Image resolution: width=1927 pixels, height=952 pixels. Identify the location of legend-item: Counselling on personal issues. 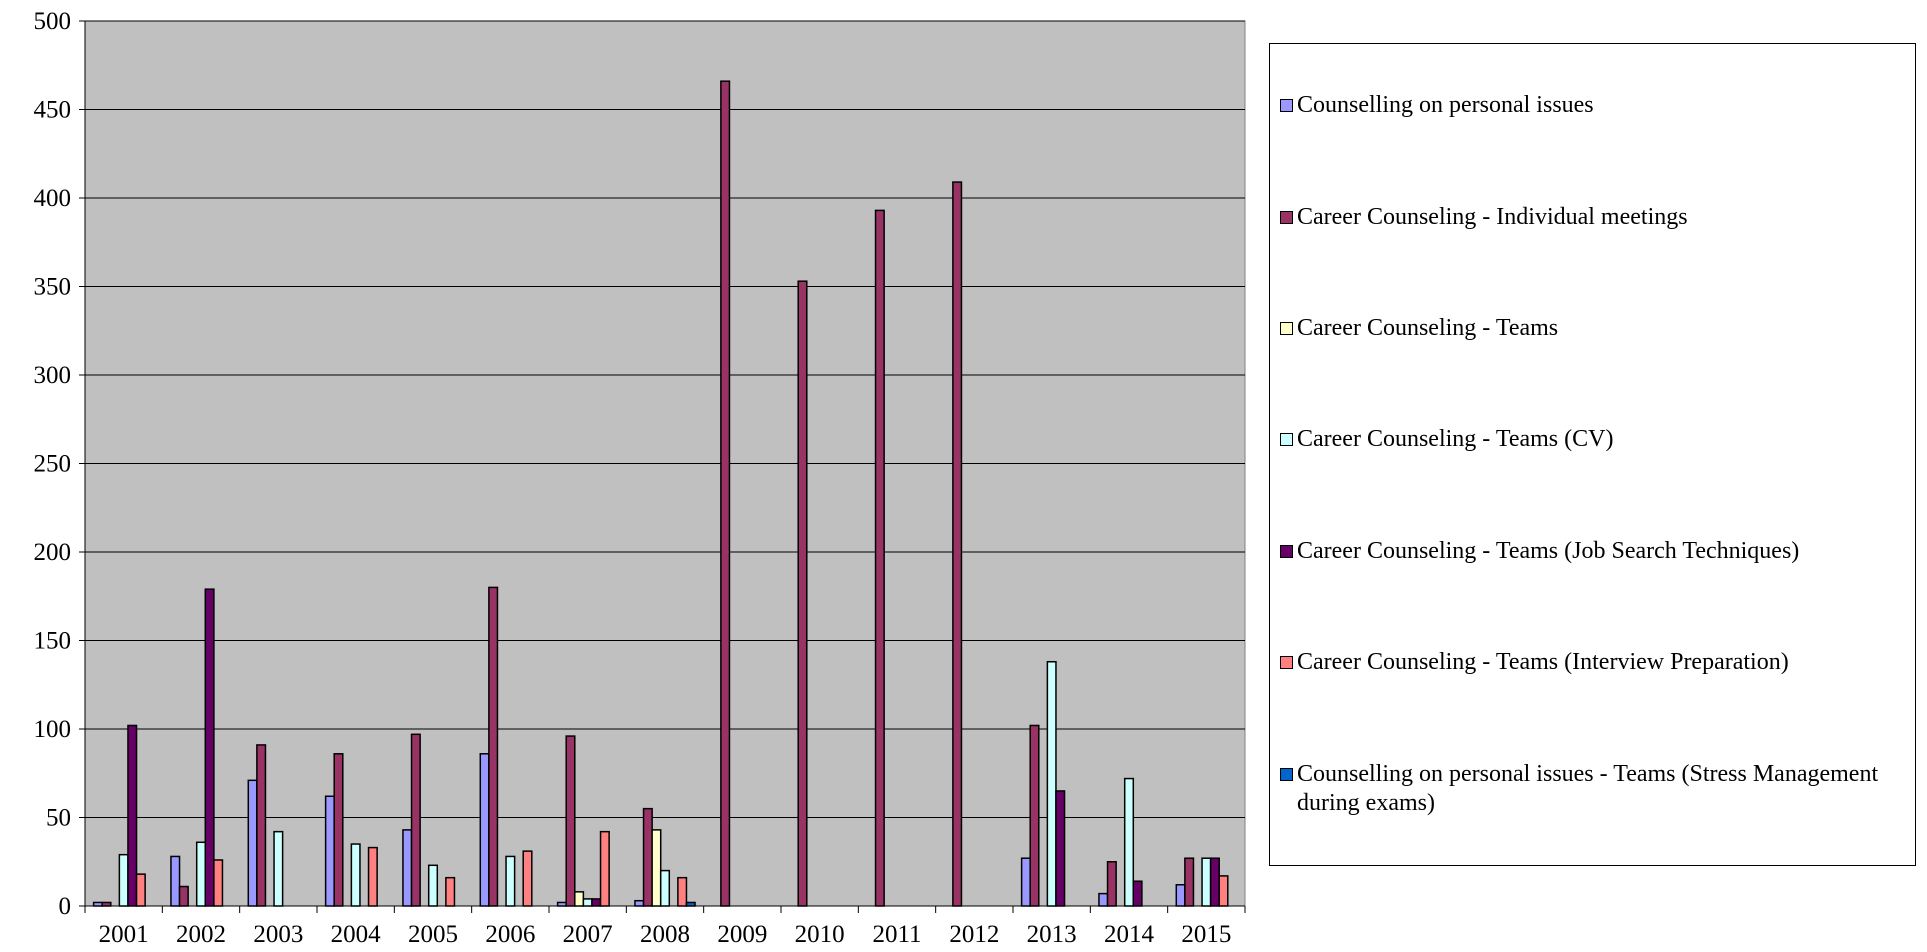
(1593, 105).